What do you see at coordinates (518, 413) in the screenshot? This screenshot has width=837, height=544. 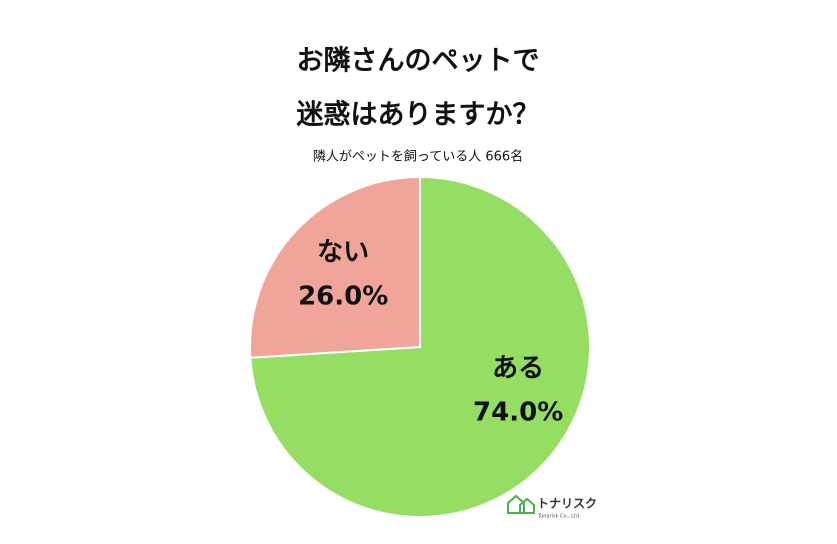 I see `value-label: 74.0%` at bounding box center [518, 413].